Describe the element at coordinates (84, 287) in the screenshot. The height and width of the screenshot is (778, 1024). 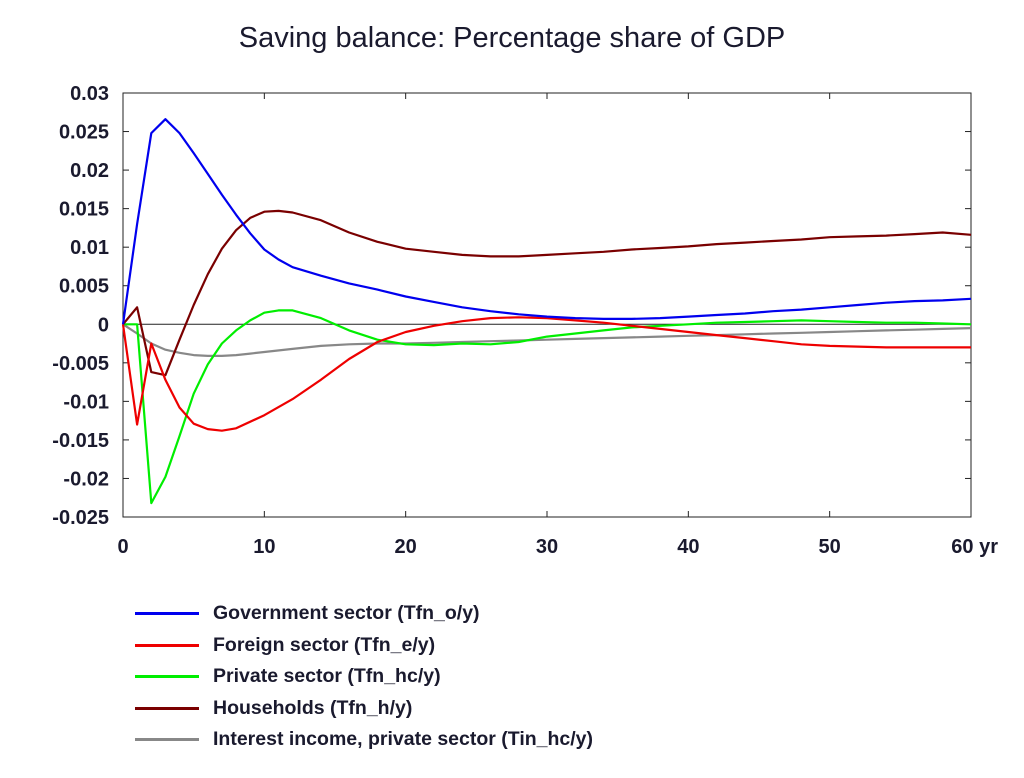
I see `y-tick-label: 0.005` at that location.